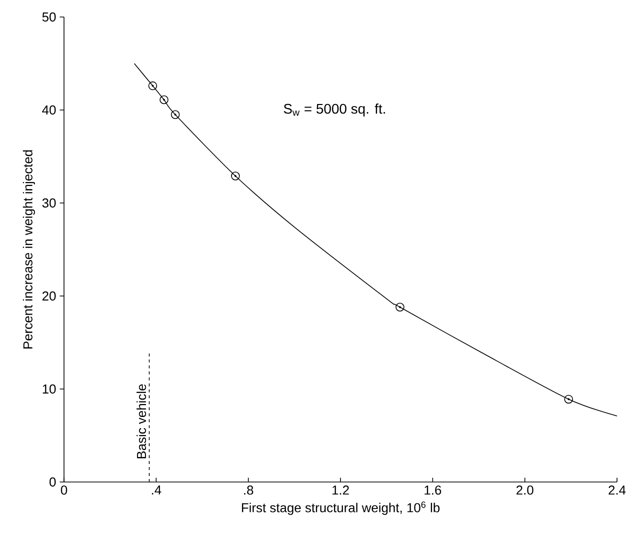  Describe the element at coordinates (64, 490) in the screenshot. I see `x-tick-label: 0` at that location.